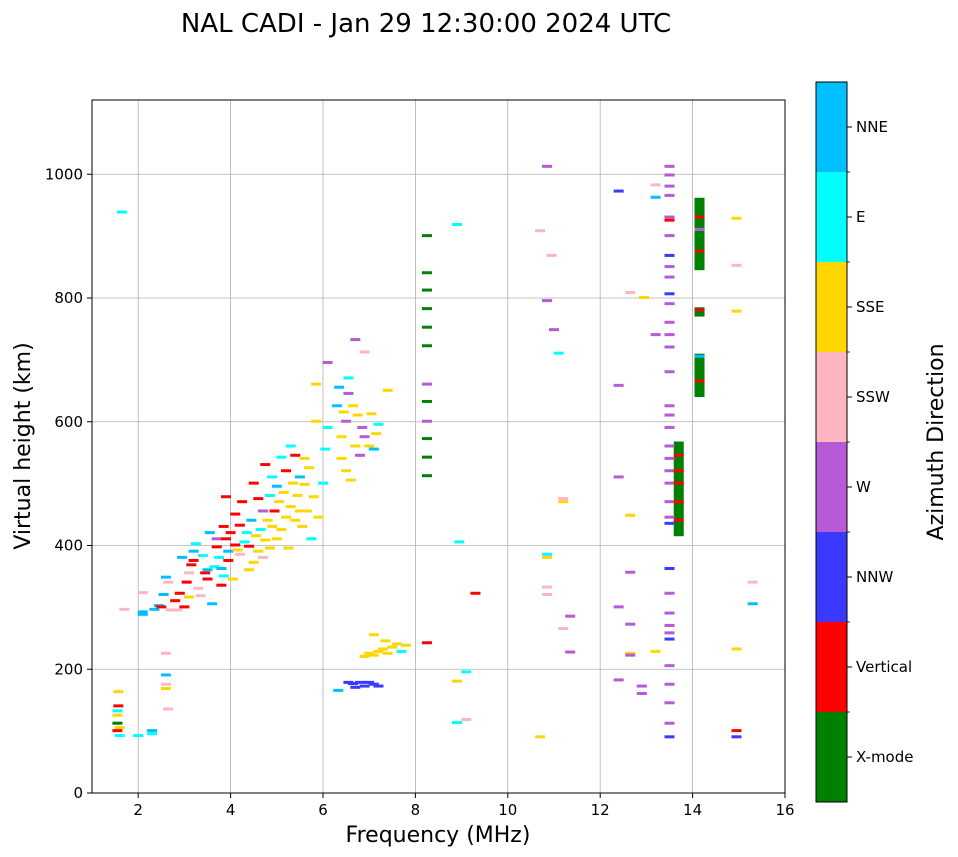 The height and width of the screenshot is (857, 958). I want to click on colorbar-label: SSE, so click(870, 307).